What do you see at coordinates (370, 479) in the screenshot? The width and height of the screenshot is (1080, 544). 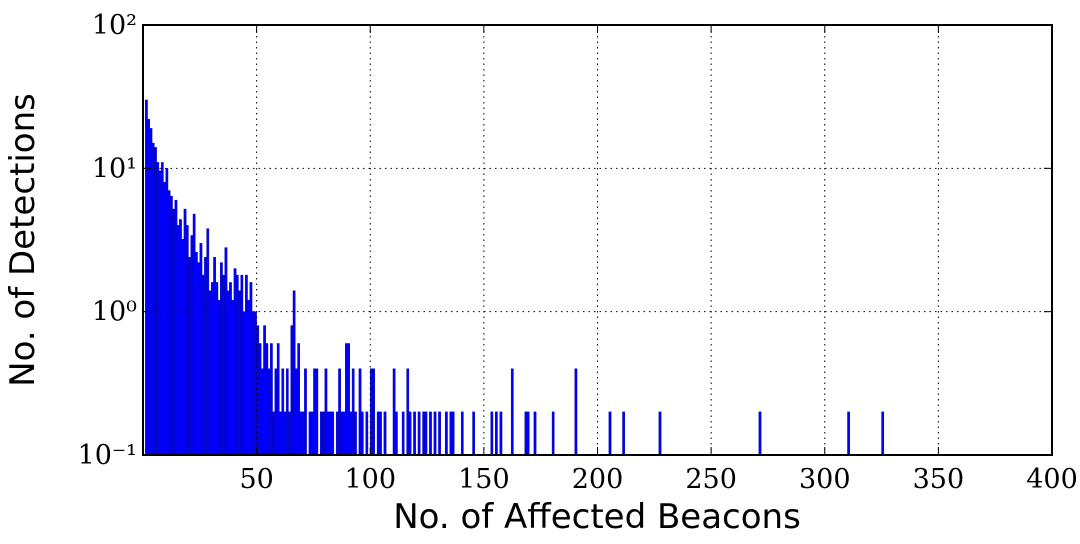 I see `x-tick-label: 100` at bounding box center [370, 479].